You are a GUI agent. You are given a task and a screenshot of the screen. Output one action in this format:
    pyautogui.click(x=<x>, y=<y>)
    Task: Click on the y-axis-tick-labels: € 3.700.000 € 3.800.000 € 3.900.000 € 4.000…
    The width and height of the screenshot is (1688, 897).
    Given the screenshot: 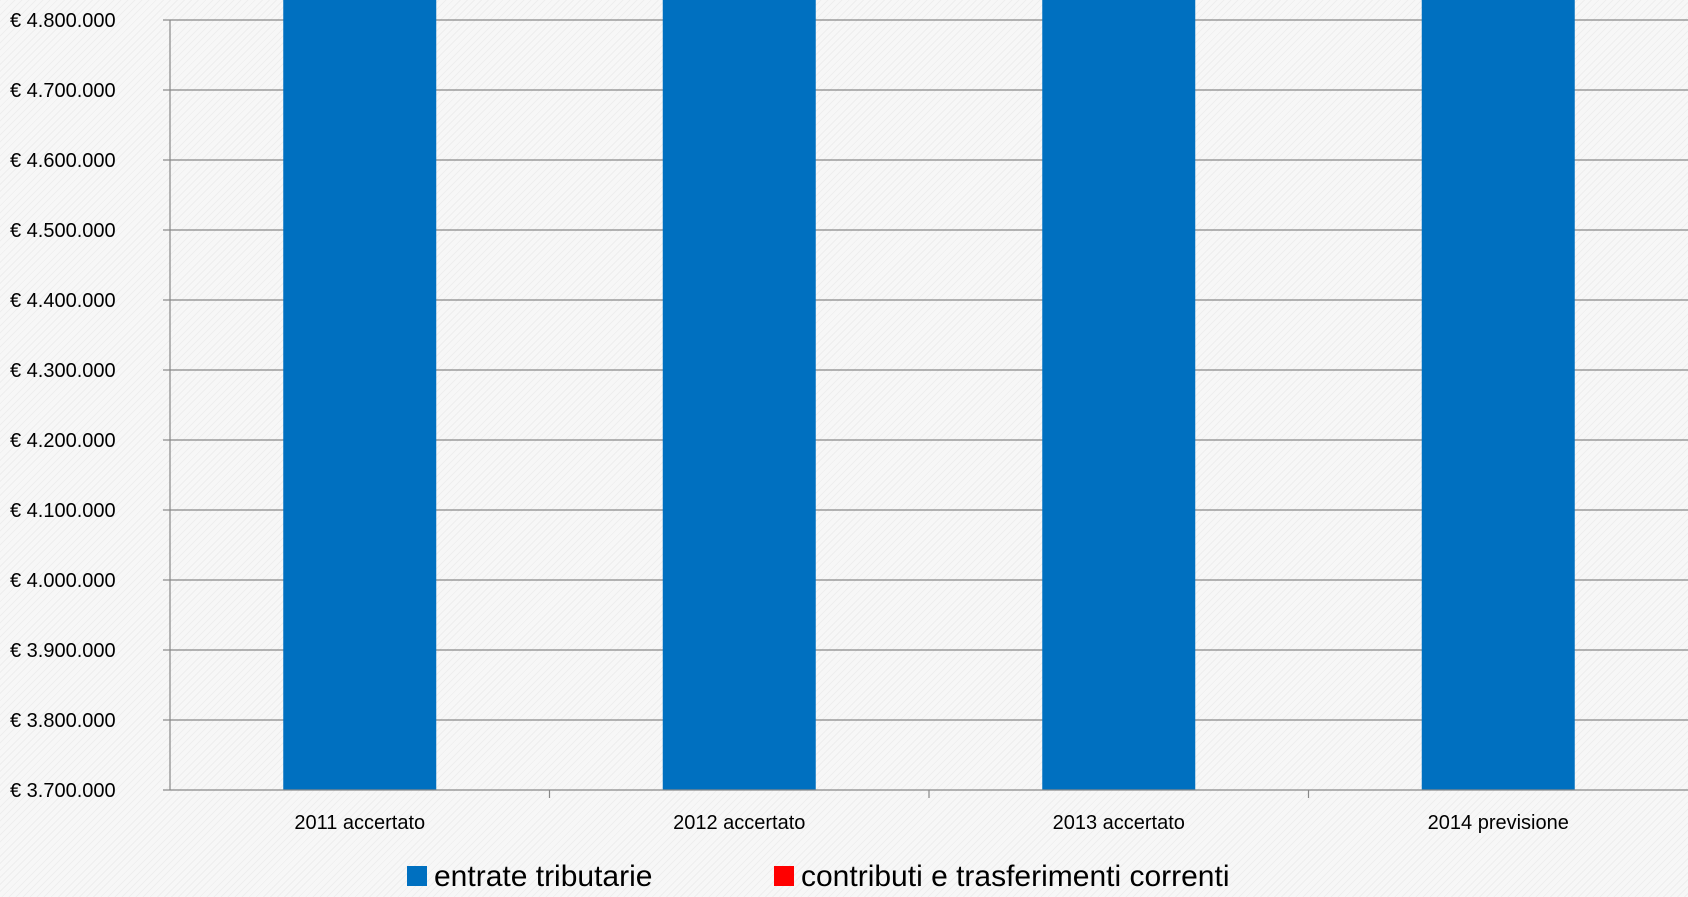 What is the action you would take?
    pyautogui.click(x=63, y=406)
    